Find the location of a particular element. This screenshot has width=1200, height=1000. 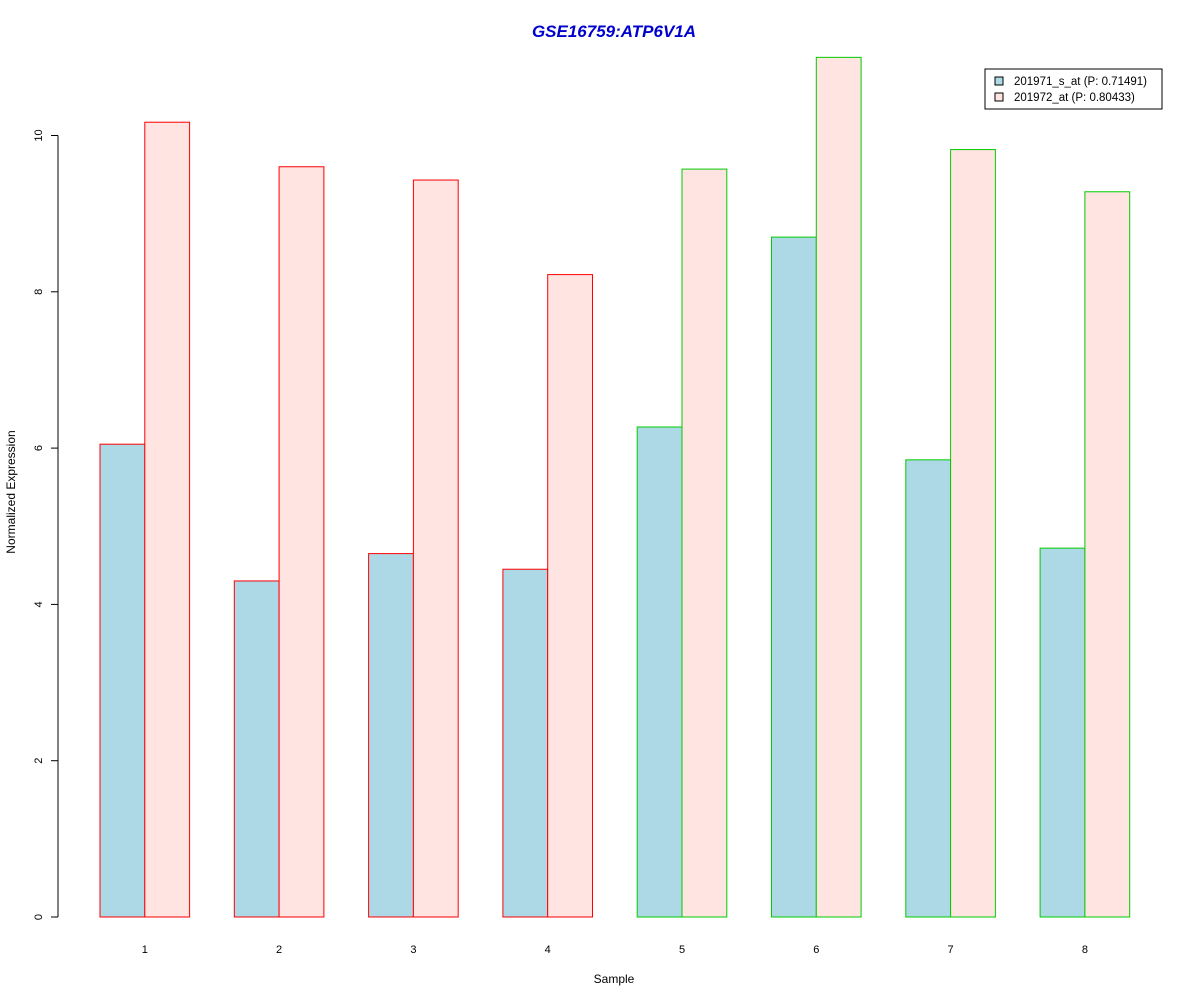

y-tick-label: 6 is located at coordinates (39, 448).